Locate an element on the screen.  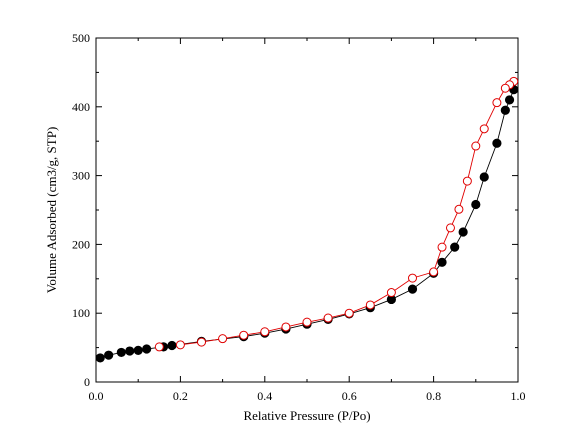
y-tick-label: 500 is located at coordinates (81, 38).